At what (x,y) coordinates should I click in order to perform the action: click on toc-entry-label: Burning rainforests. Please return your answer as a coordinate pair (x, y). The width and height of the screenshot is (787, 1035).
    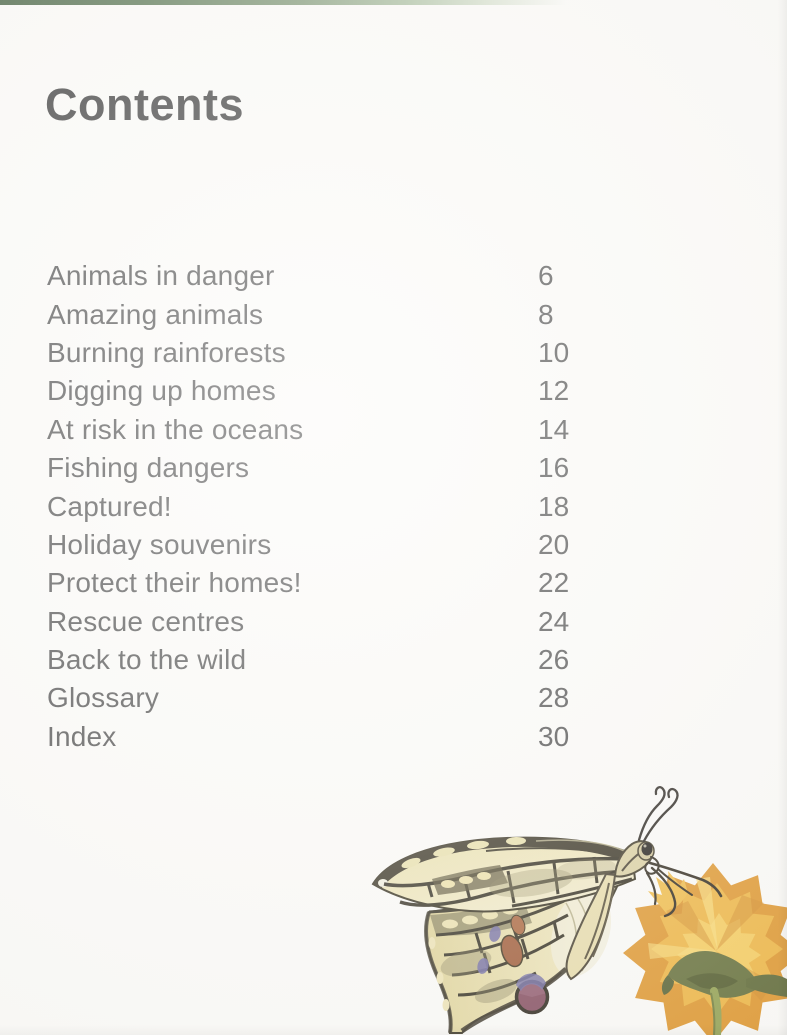
    Looking at the image, I should click on (166, 352).